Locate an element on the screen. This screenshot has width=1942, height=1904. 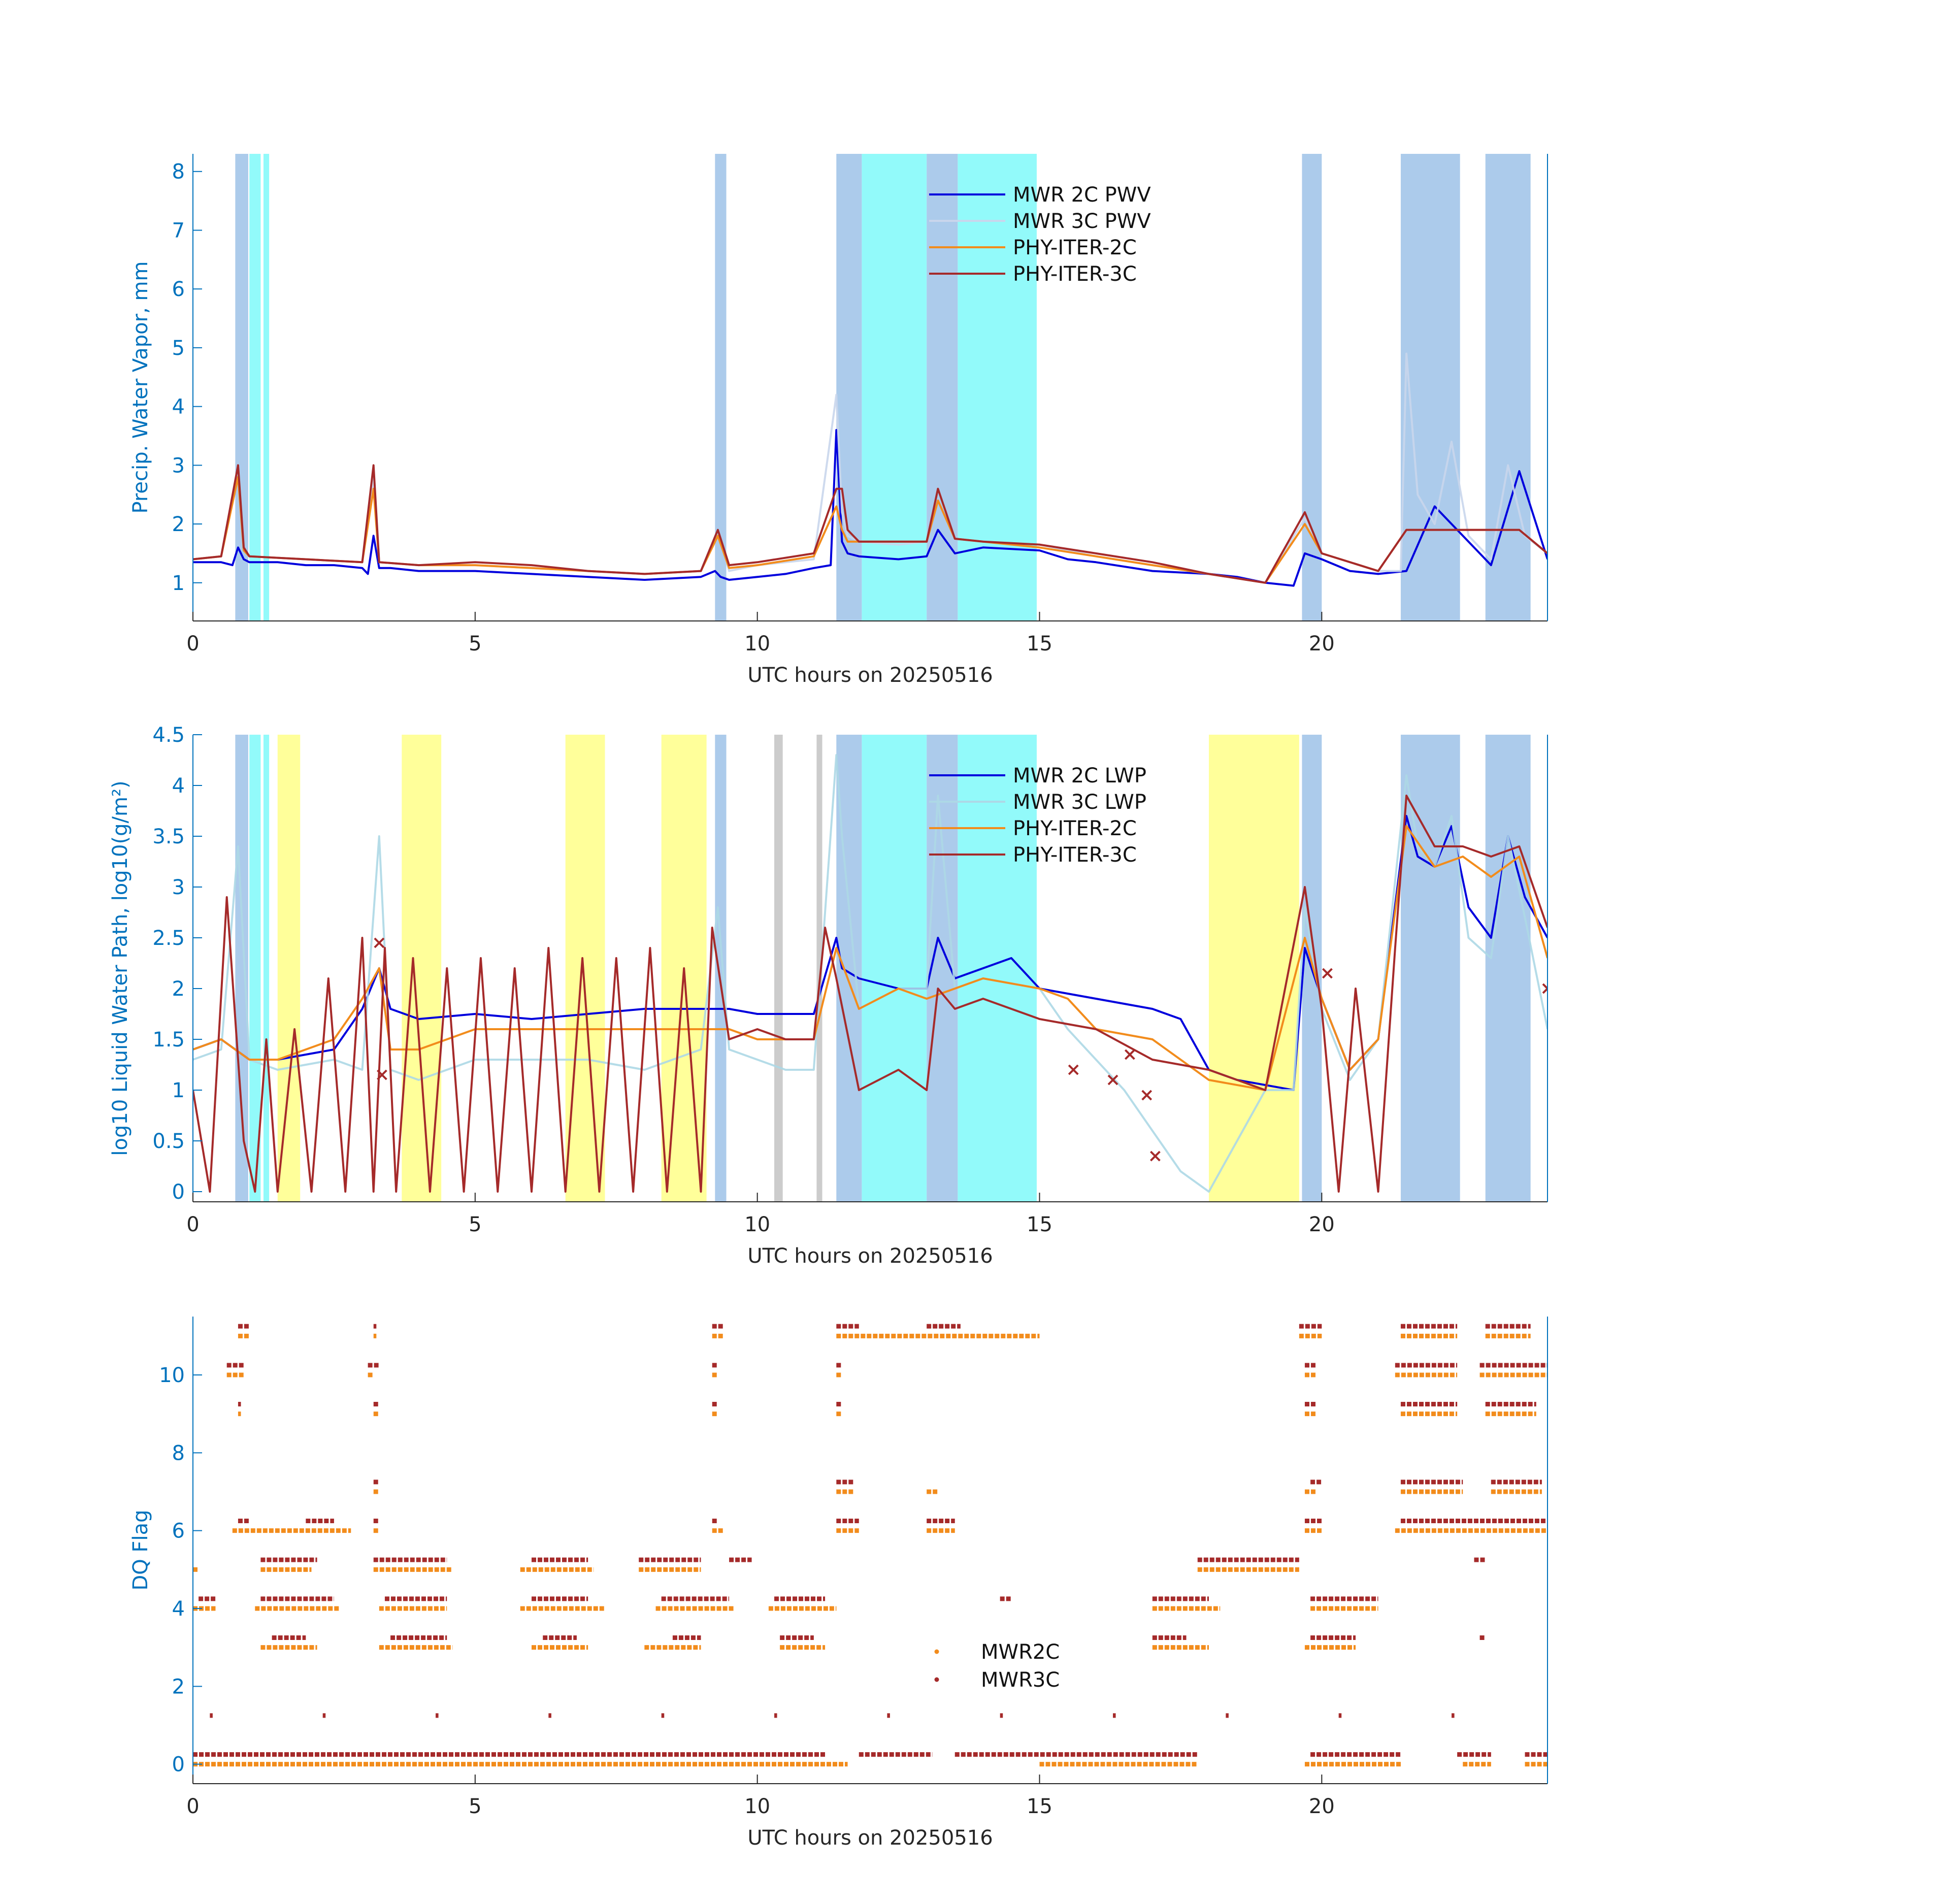
y-axis-label: DQ Flag is located at coordinates (140, 1550).